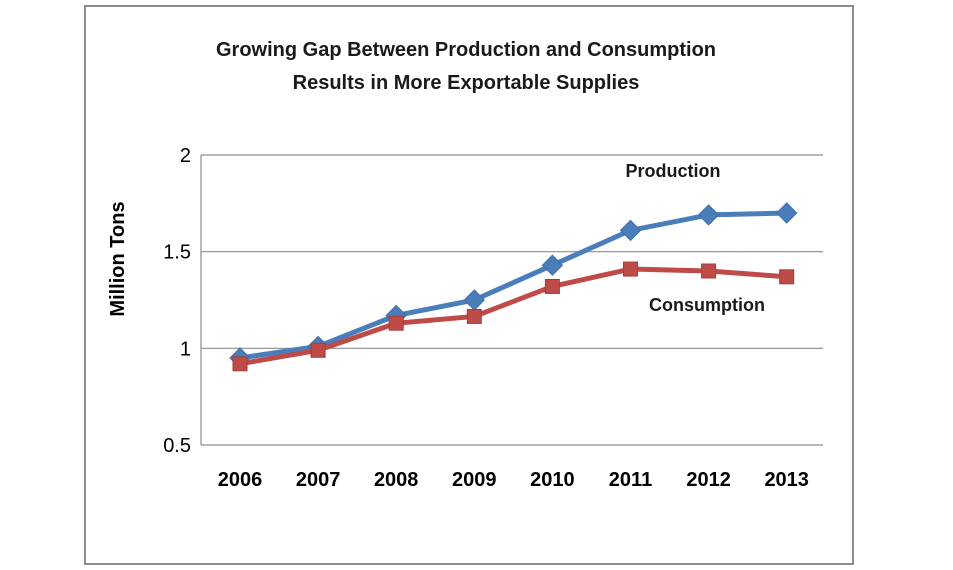 The height and width of the screenshot is (570, 953). I want to click on y-tick-labels: 0.5 1 1.5 2, so click(177, 301).